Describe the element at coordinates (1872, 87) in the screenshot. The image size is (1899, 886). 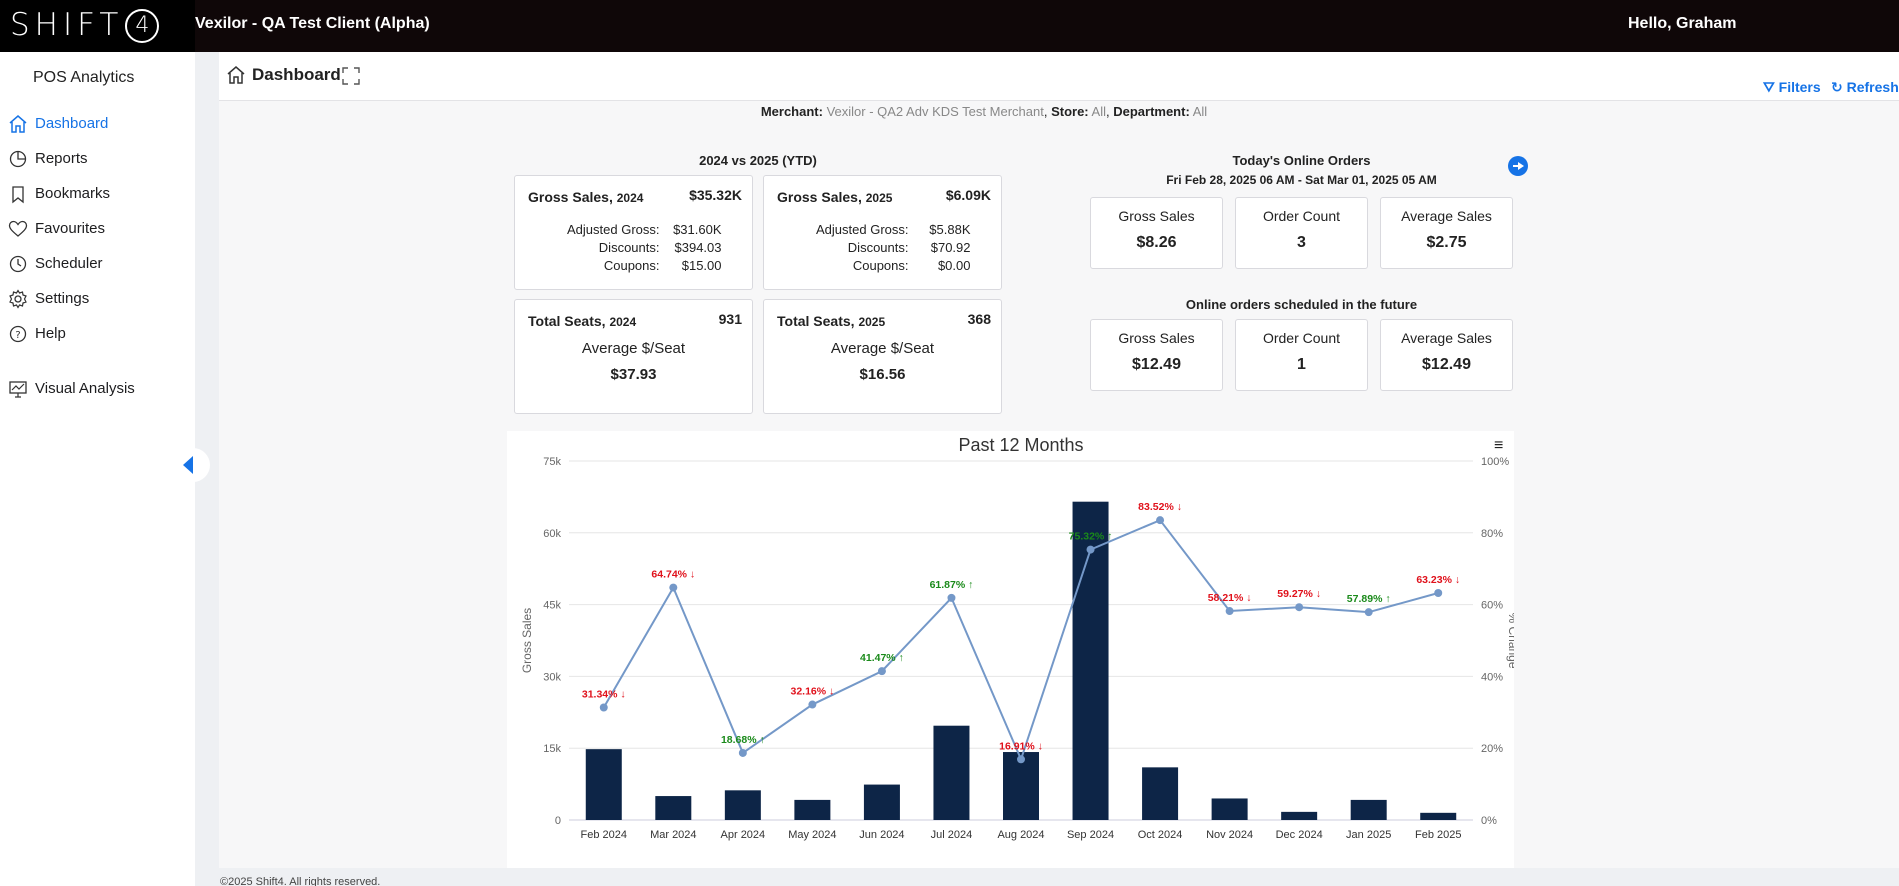
I see `refresh-label: Refresh` at that location.